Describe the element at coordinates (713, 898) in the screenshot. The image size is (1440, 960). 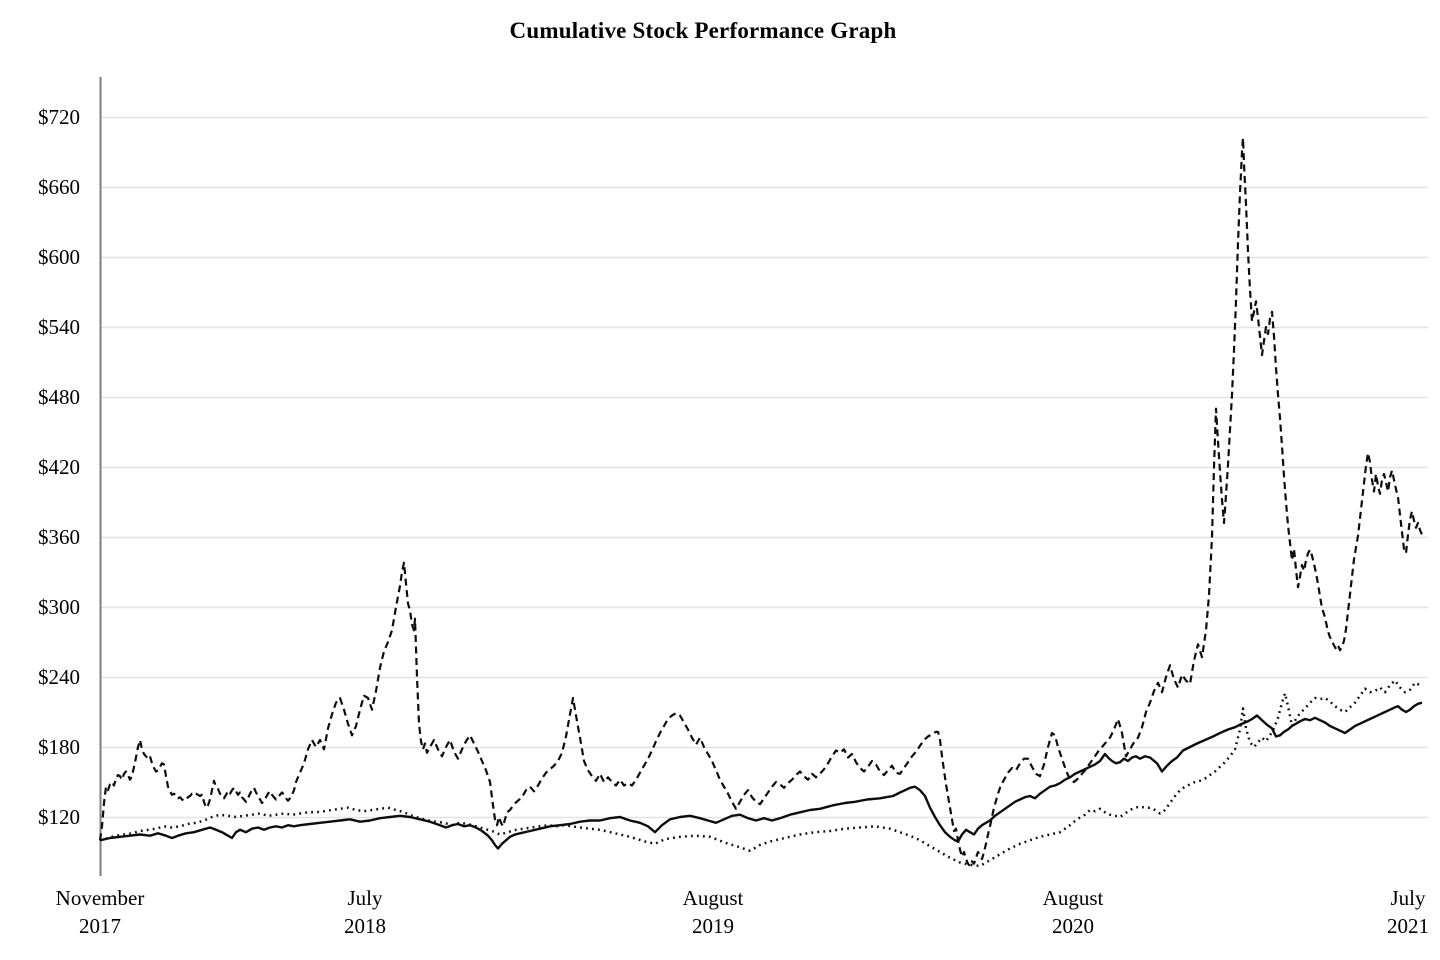
I see `x-tick-month-2: August` at that location.